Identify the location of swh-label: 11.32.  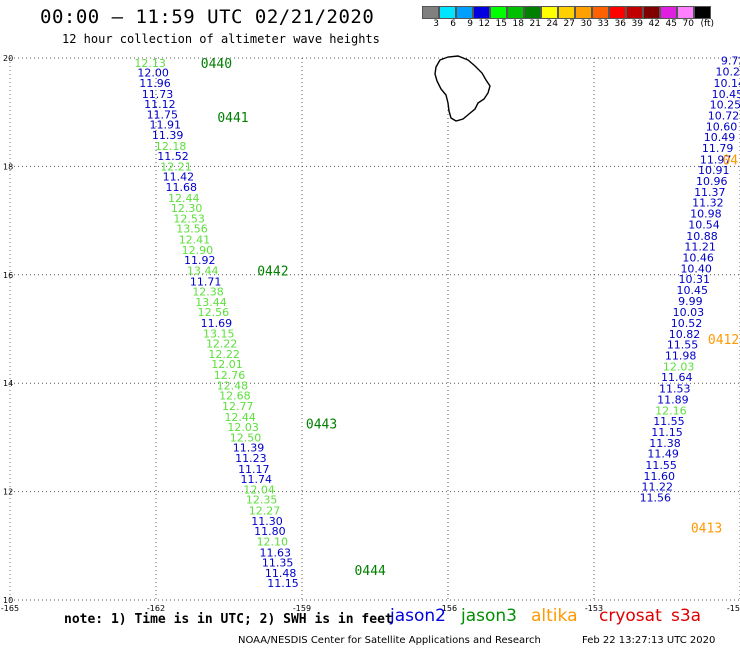
(708, 203).